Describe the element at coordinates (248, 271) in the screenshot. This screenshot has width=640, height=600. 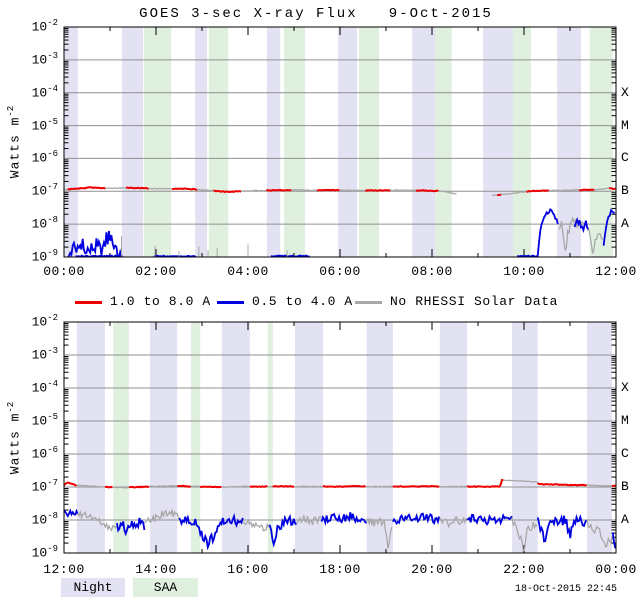
I see `x-tick-label: 04:00` at that location.